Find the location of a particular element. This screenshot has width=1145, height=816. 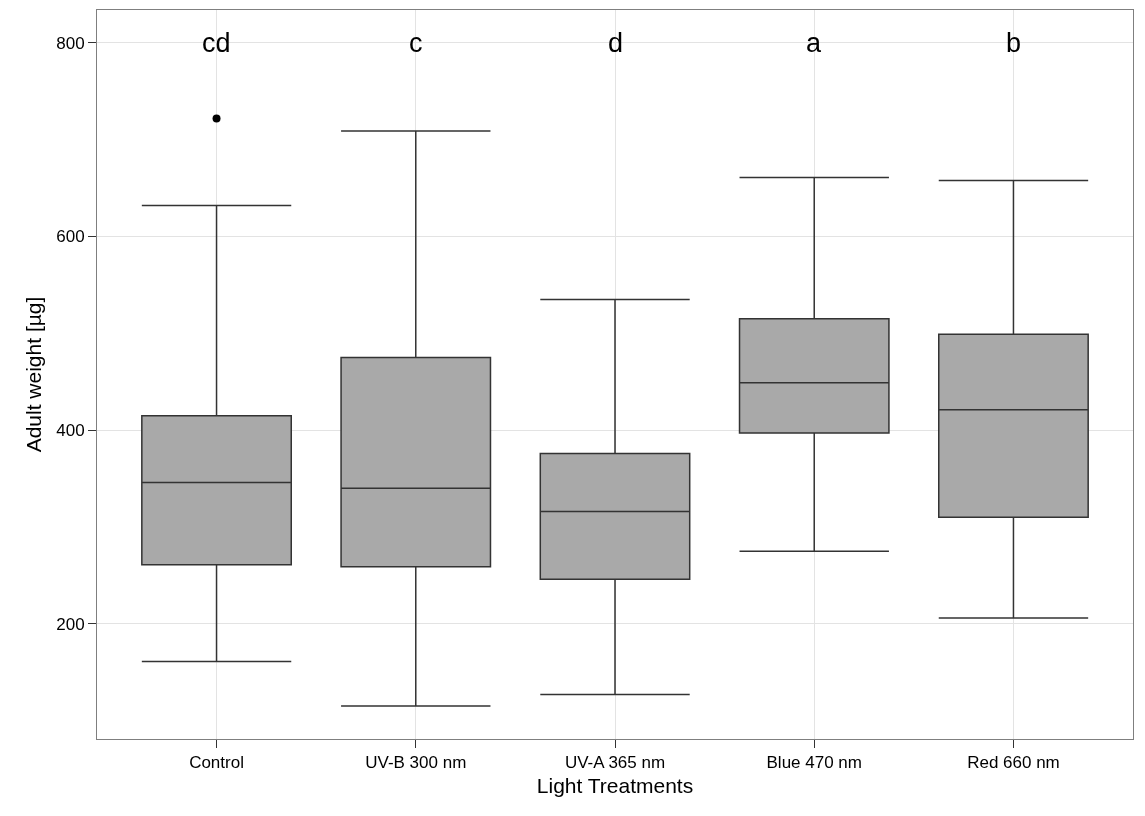

x-tick-label: Red 660 nm is located at coordinates (1013, 763).